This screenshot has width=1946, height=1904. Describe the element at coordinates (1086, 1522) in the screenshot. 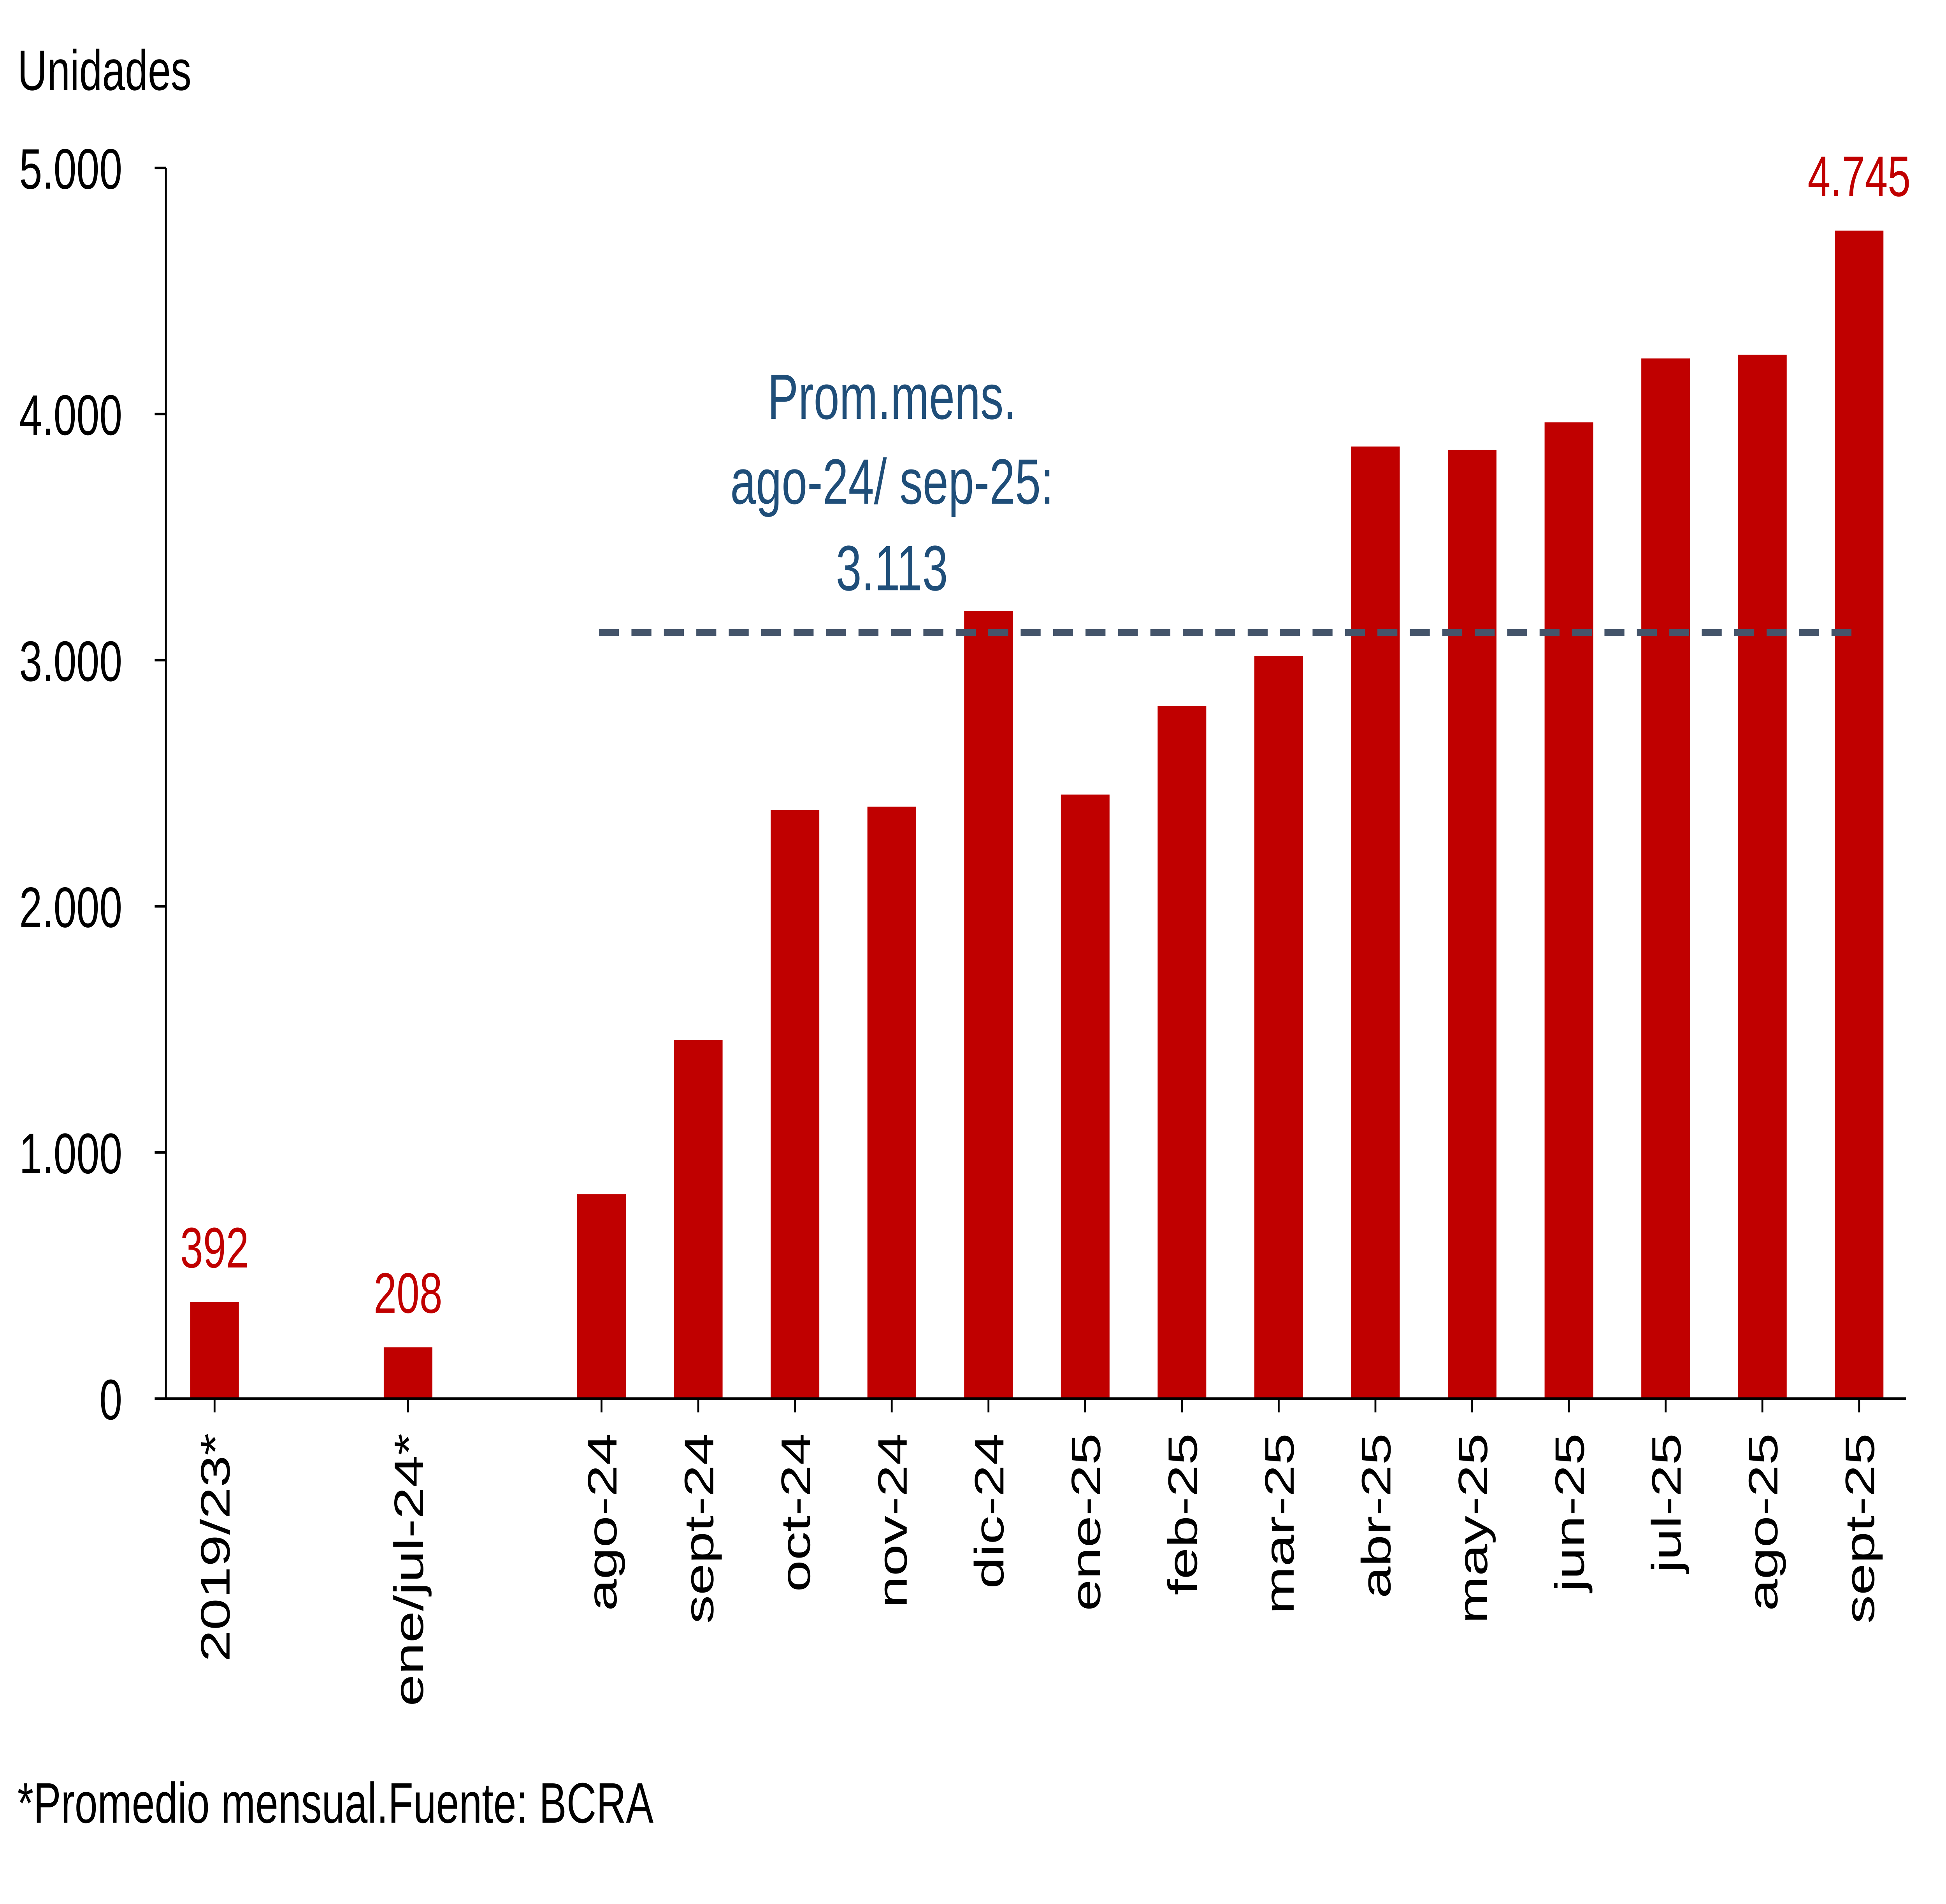

I see `x-tick-label: ene-25` at that location.